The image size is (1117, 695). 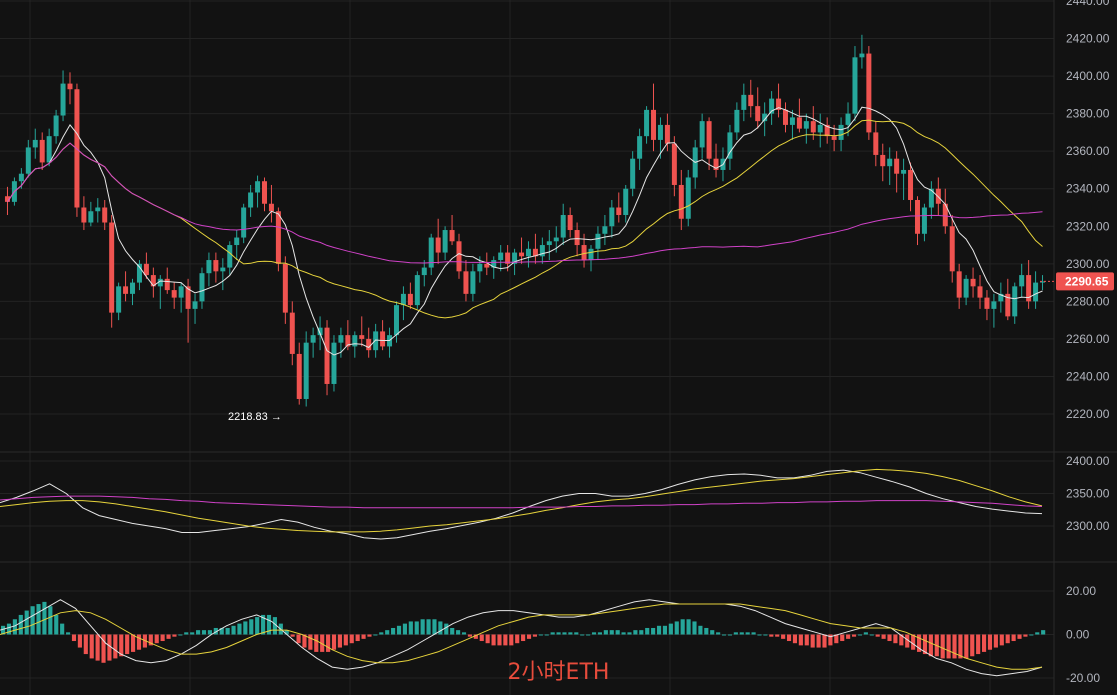 I want to click on current-price-label: 2290.65, so click(x=1087, y=281).